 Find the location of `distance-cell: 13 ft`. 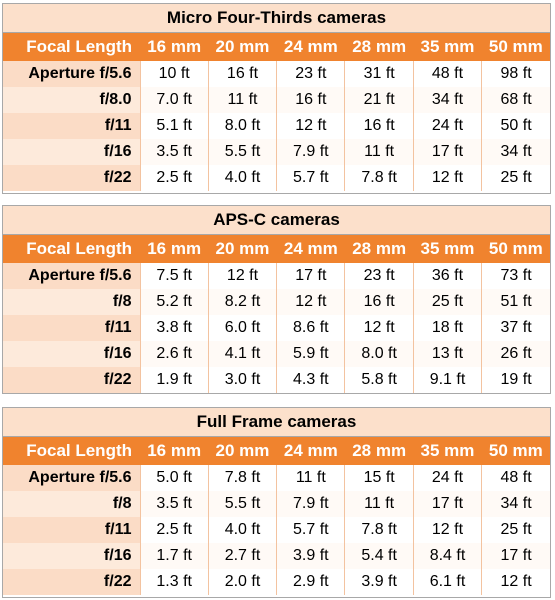

distance-cell: 13 ft is located at coordinates (447, 354).